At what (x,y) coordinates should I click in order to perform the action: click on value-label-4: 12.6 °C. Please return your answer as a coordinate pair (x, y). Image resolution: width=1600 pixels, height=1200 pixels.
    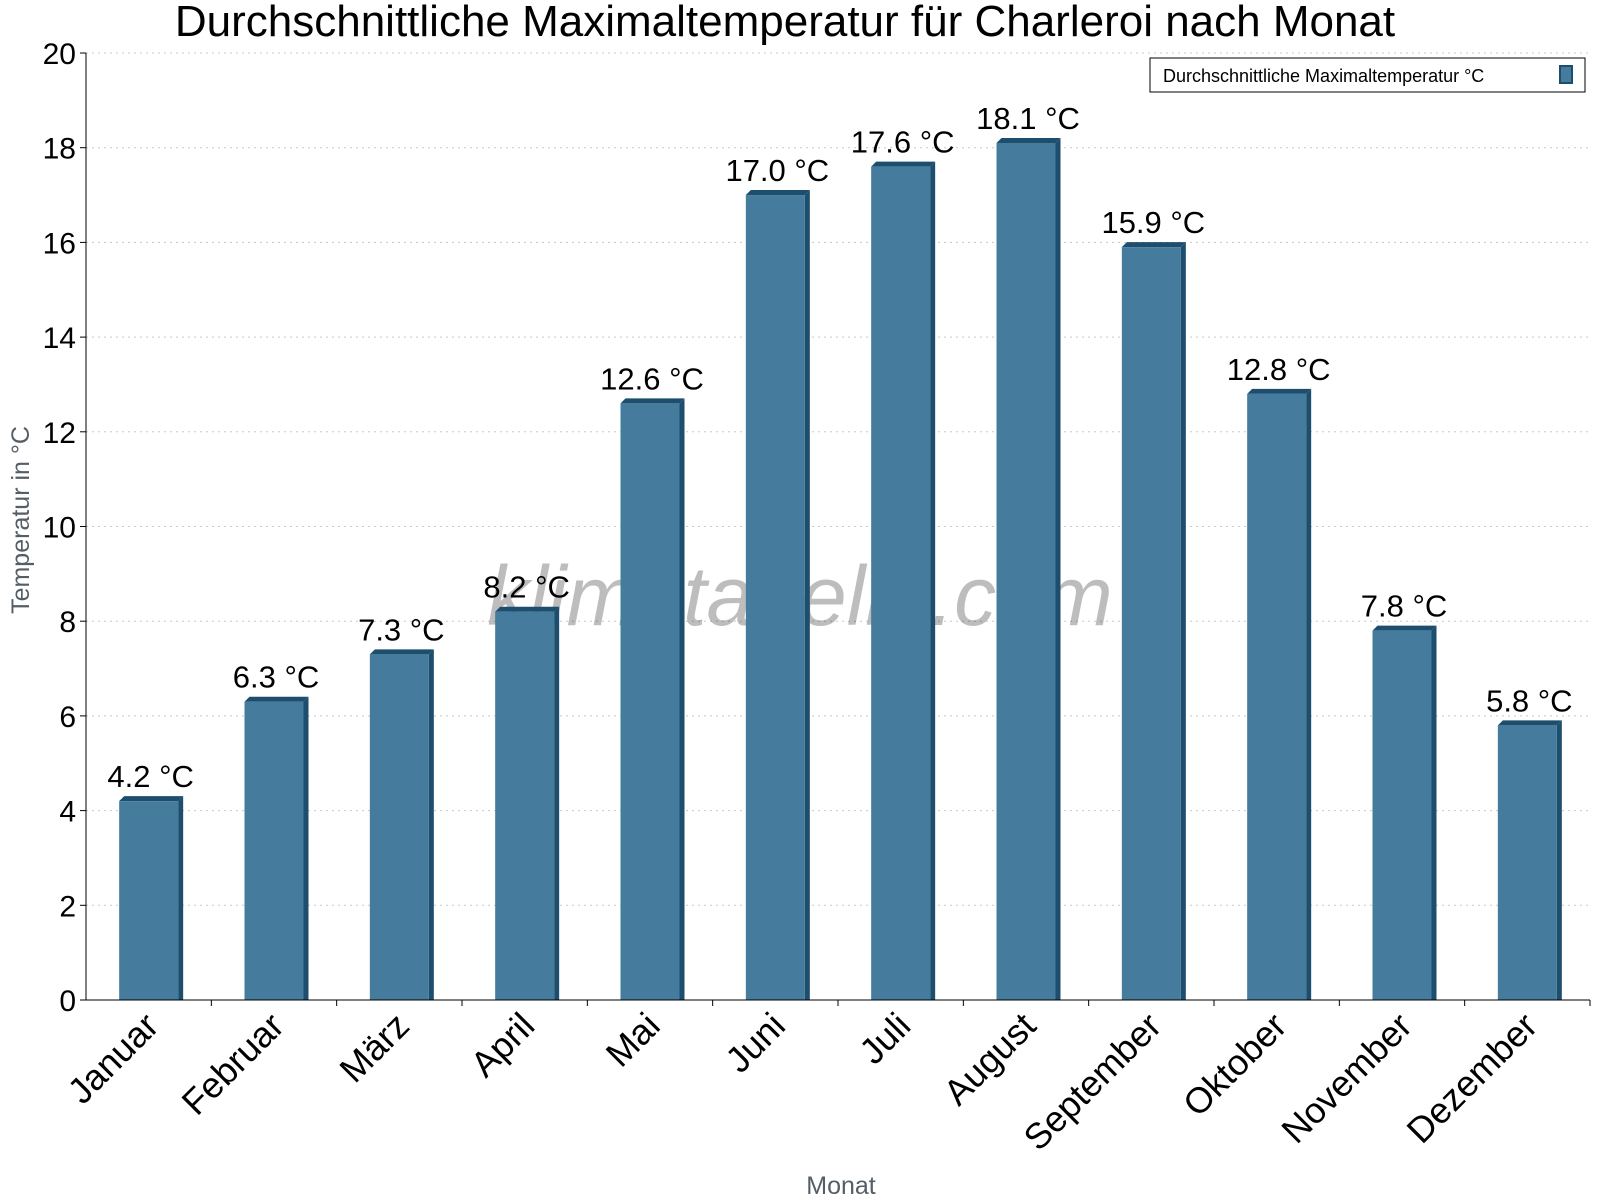
    Looking at the image, I should click on (652, 378).